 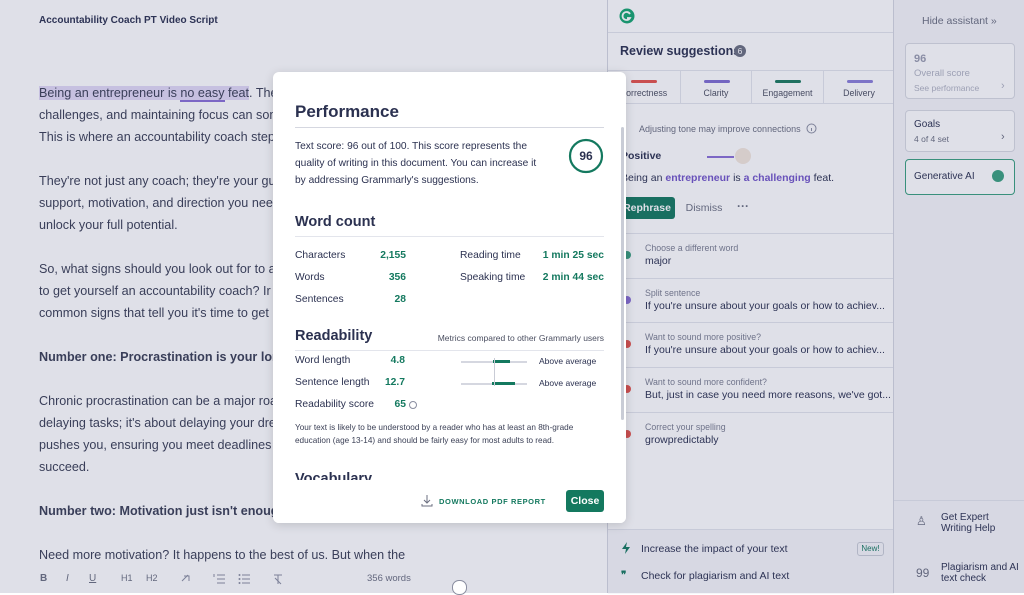 What do you see at coordinates (44, 578) in the screenshot?
I see `bold-button: B` at bounding box center [44, 578].